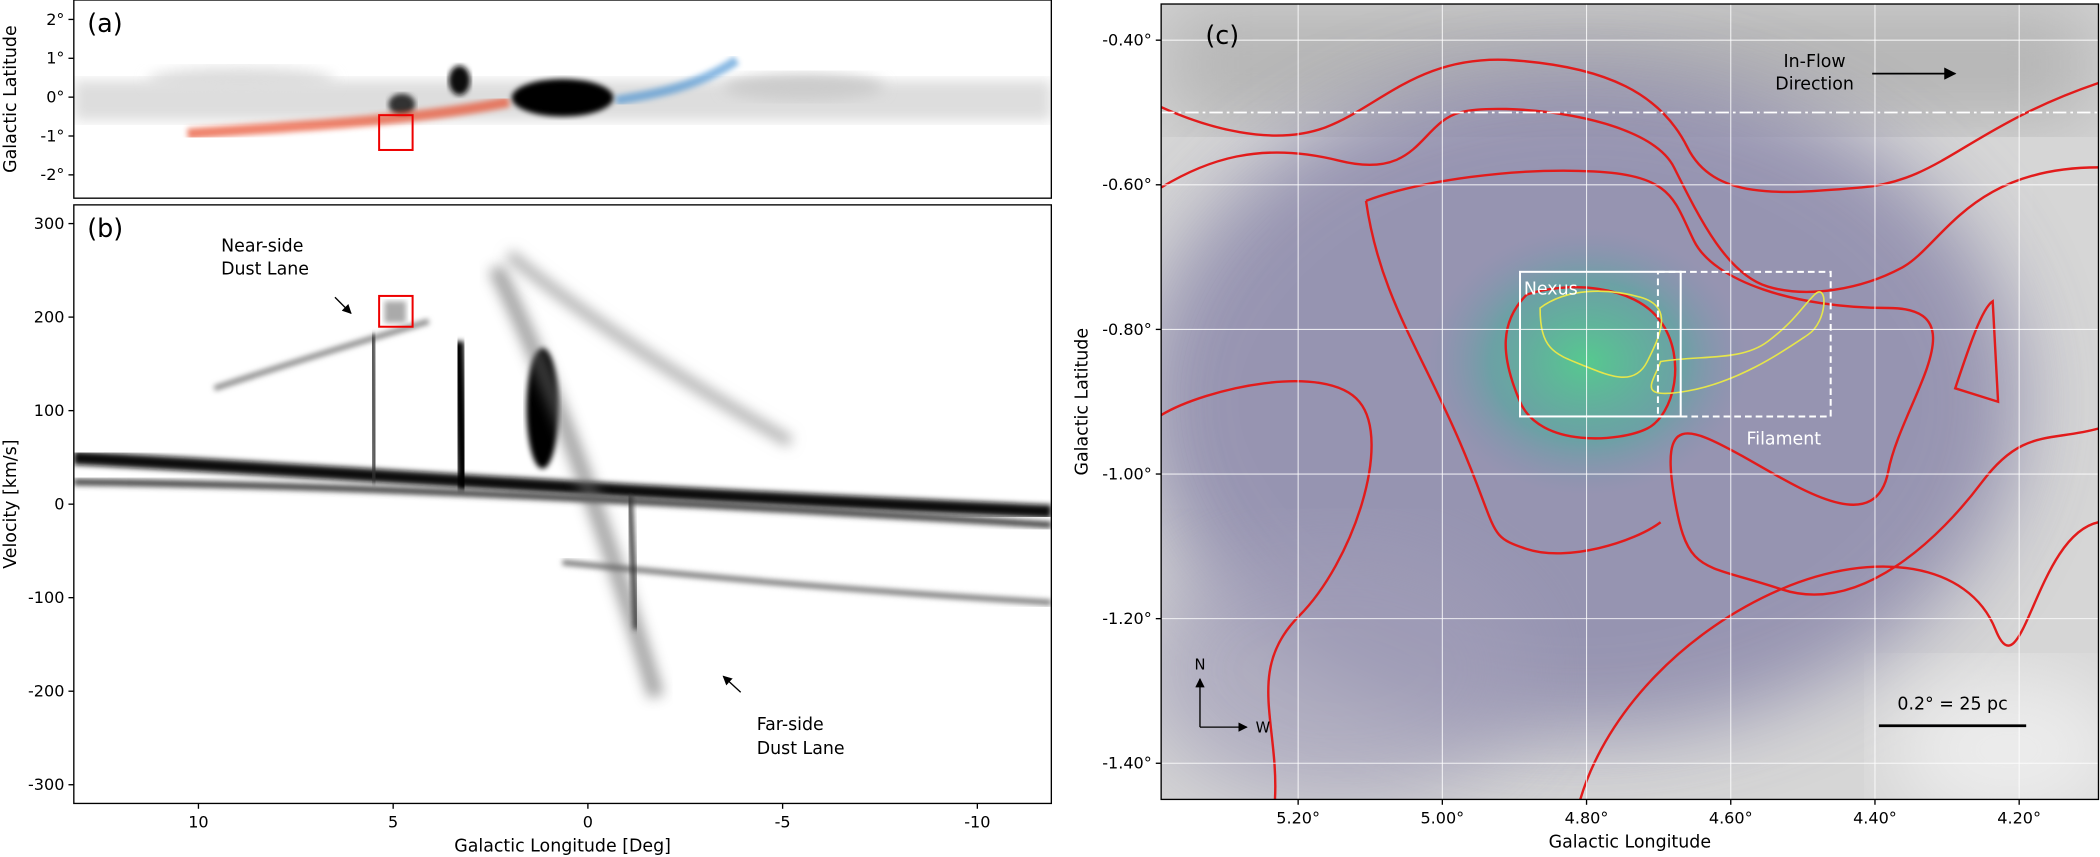 The image size is (2100, 857). I want to click on x-tick-label: 10, so click(198, 822).